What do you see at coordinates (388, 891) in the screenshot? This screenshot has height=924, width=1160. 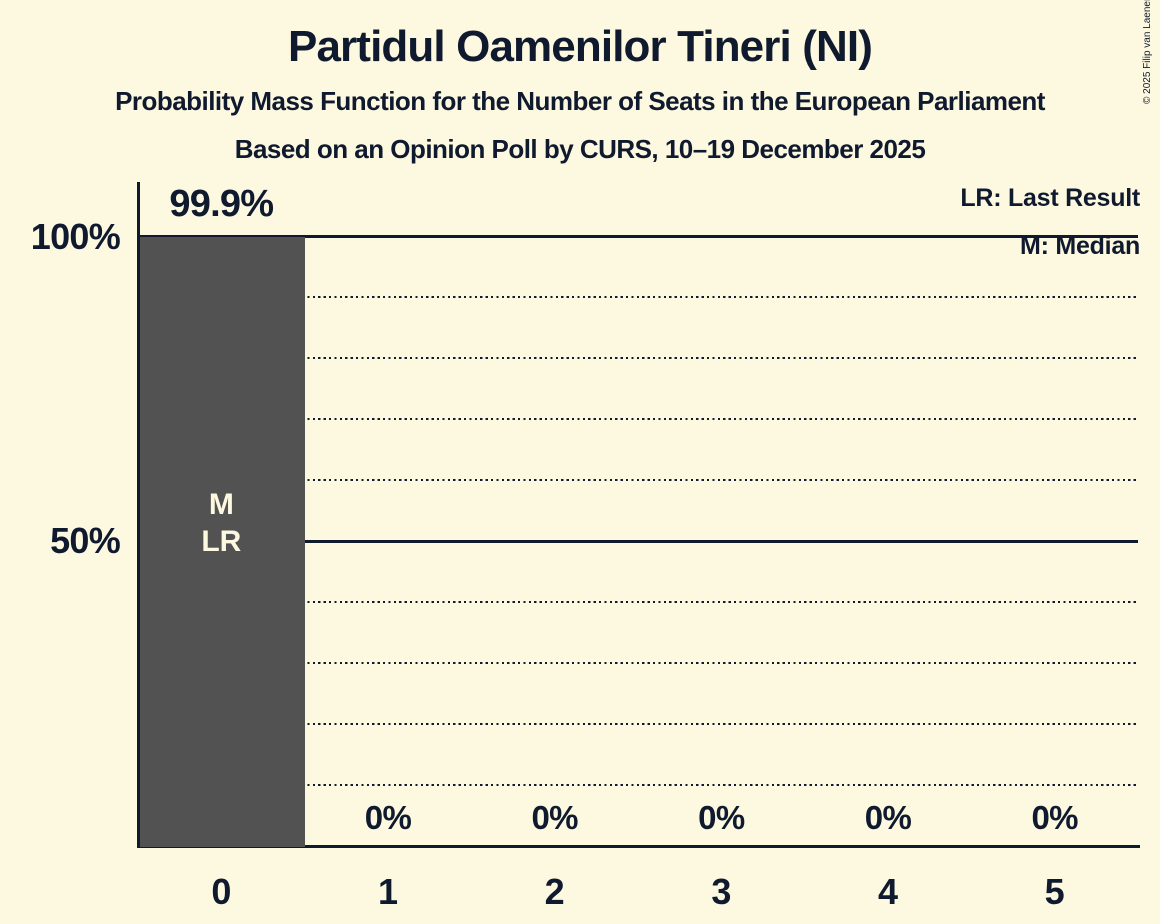 I see `x-tick-label-1: 1` at bounding box center [388, 891].